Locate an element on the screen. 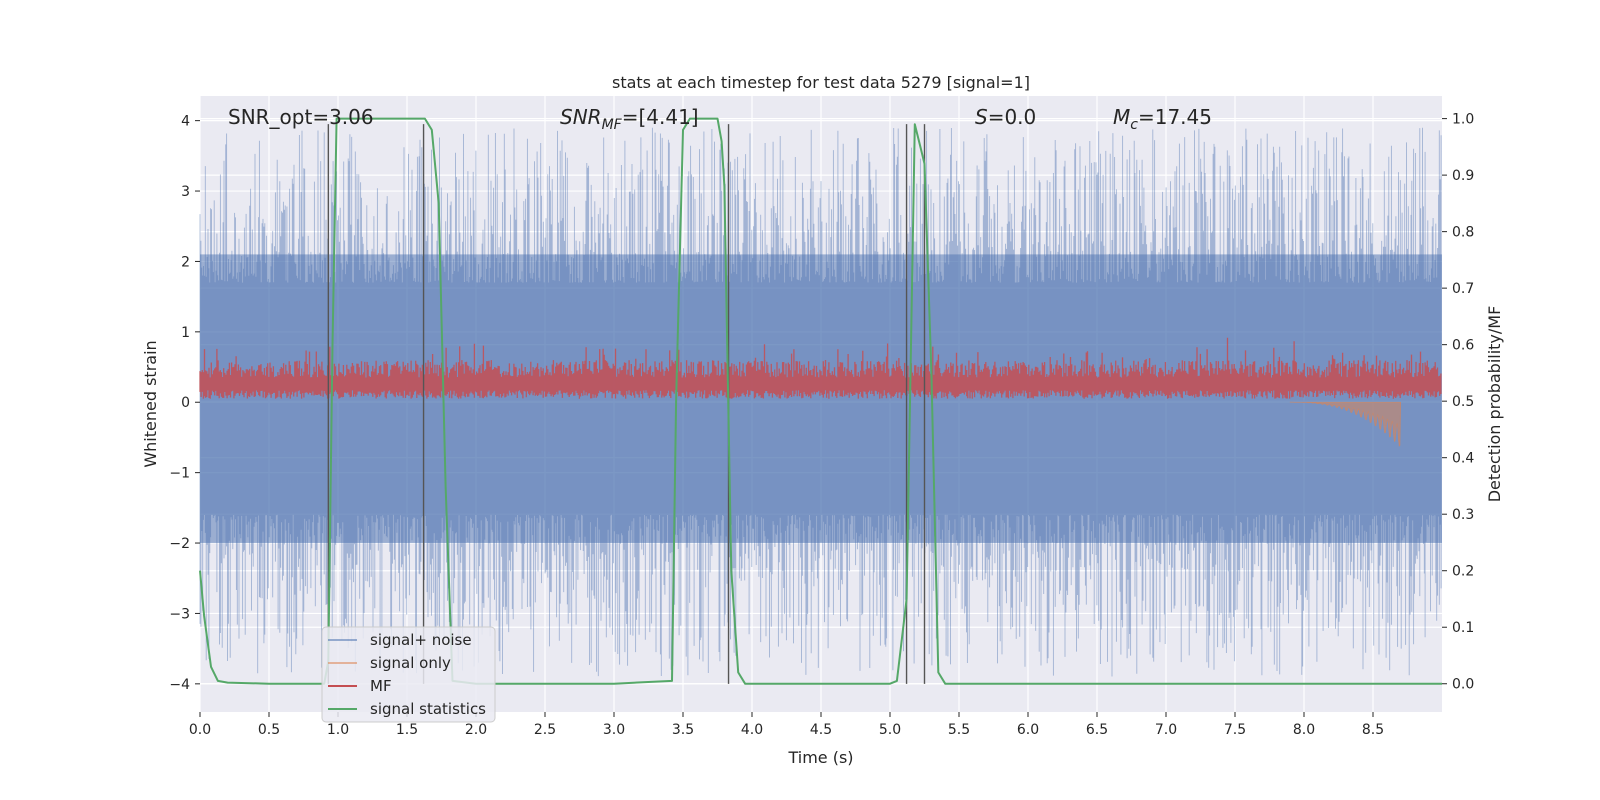 The height and width of the screenshot is (800, 1600). mc-subscript: c is located at coordinates (1134, 125).